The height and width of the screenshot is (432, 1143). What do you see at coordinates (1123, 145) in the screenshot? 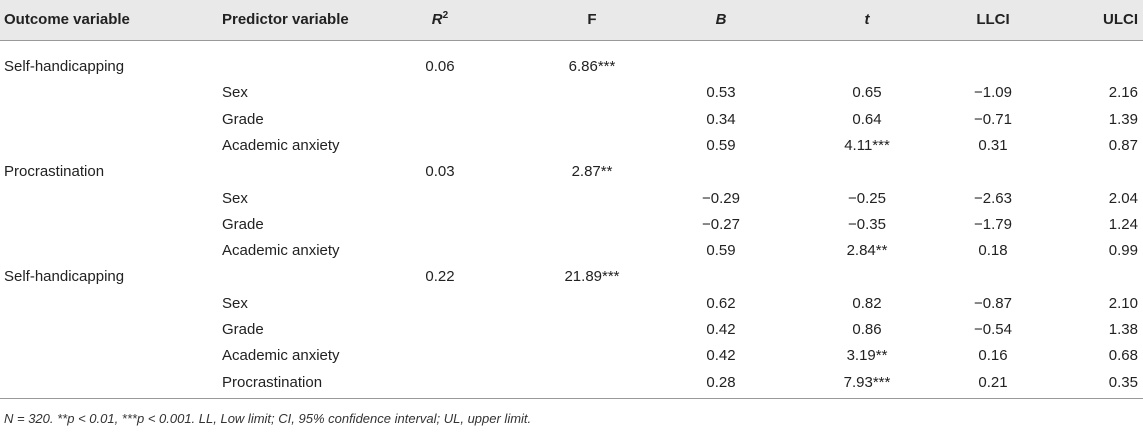
I see `table-cell: 0.87` at bounding box center [1123, 145].